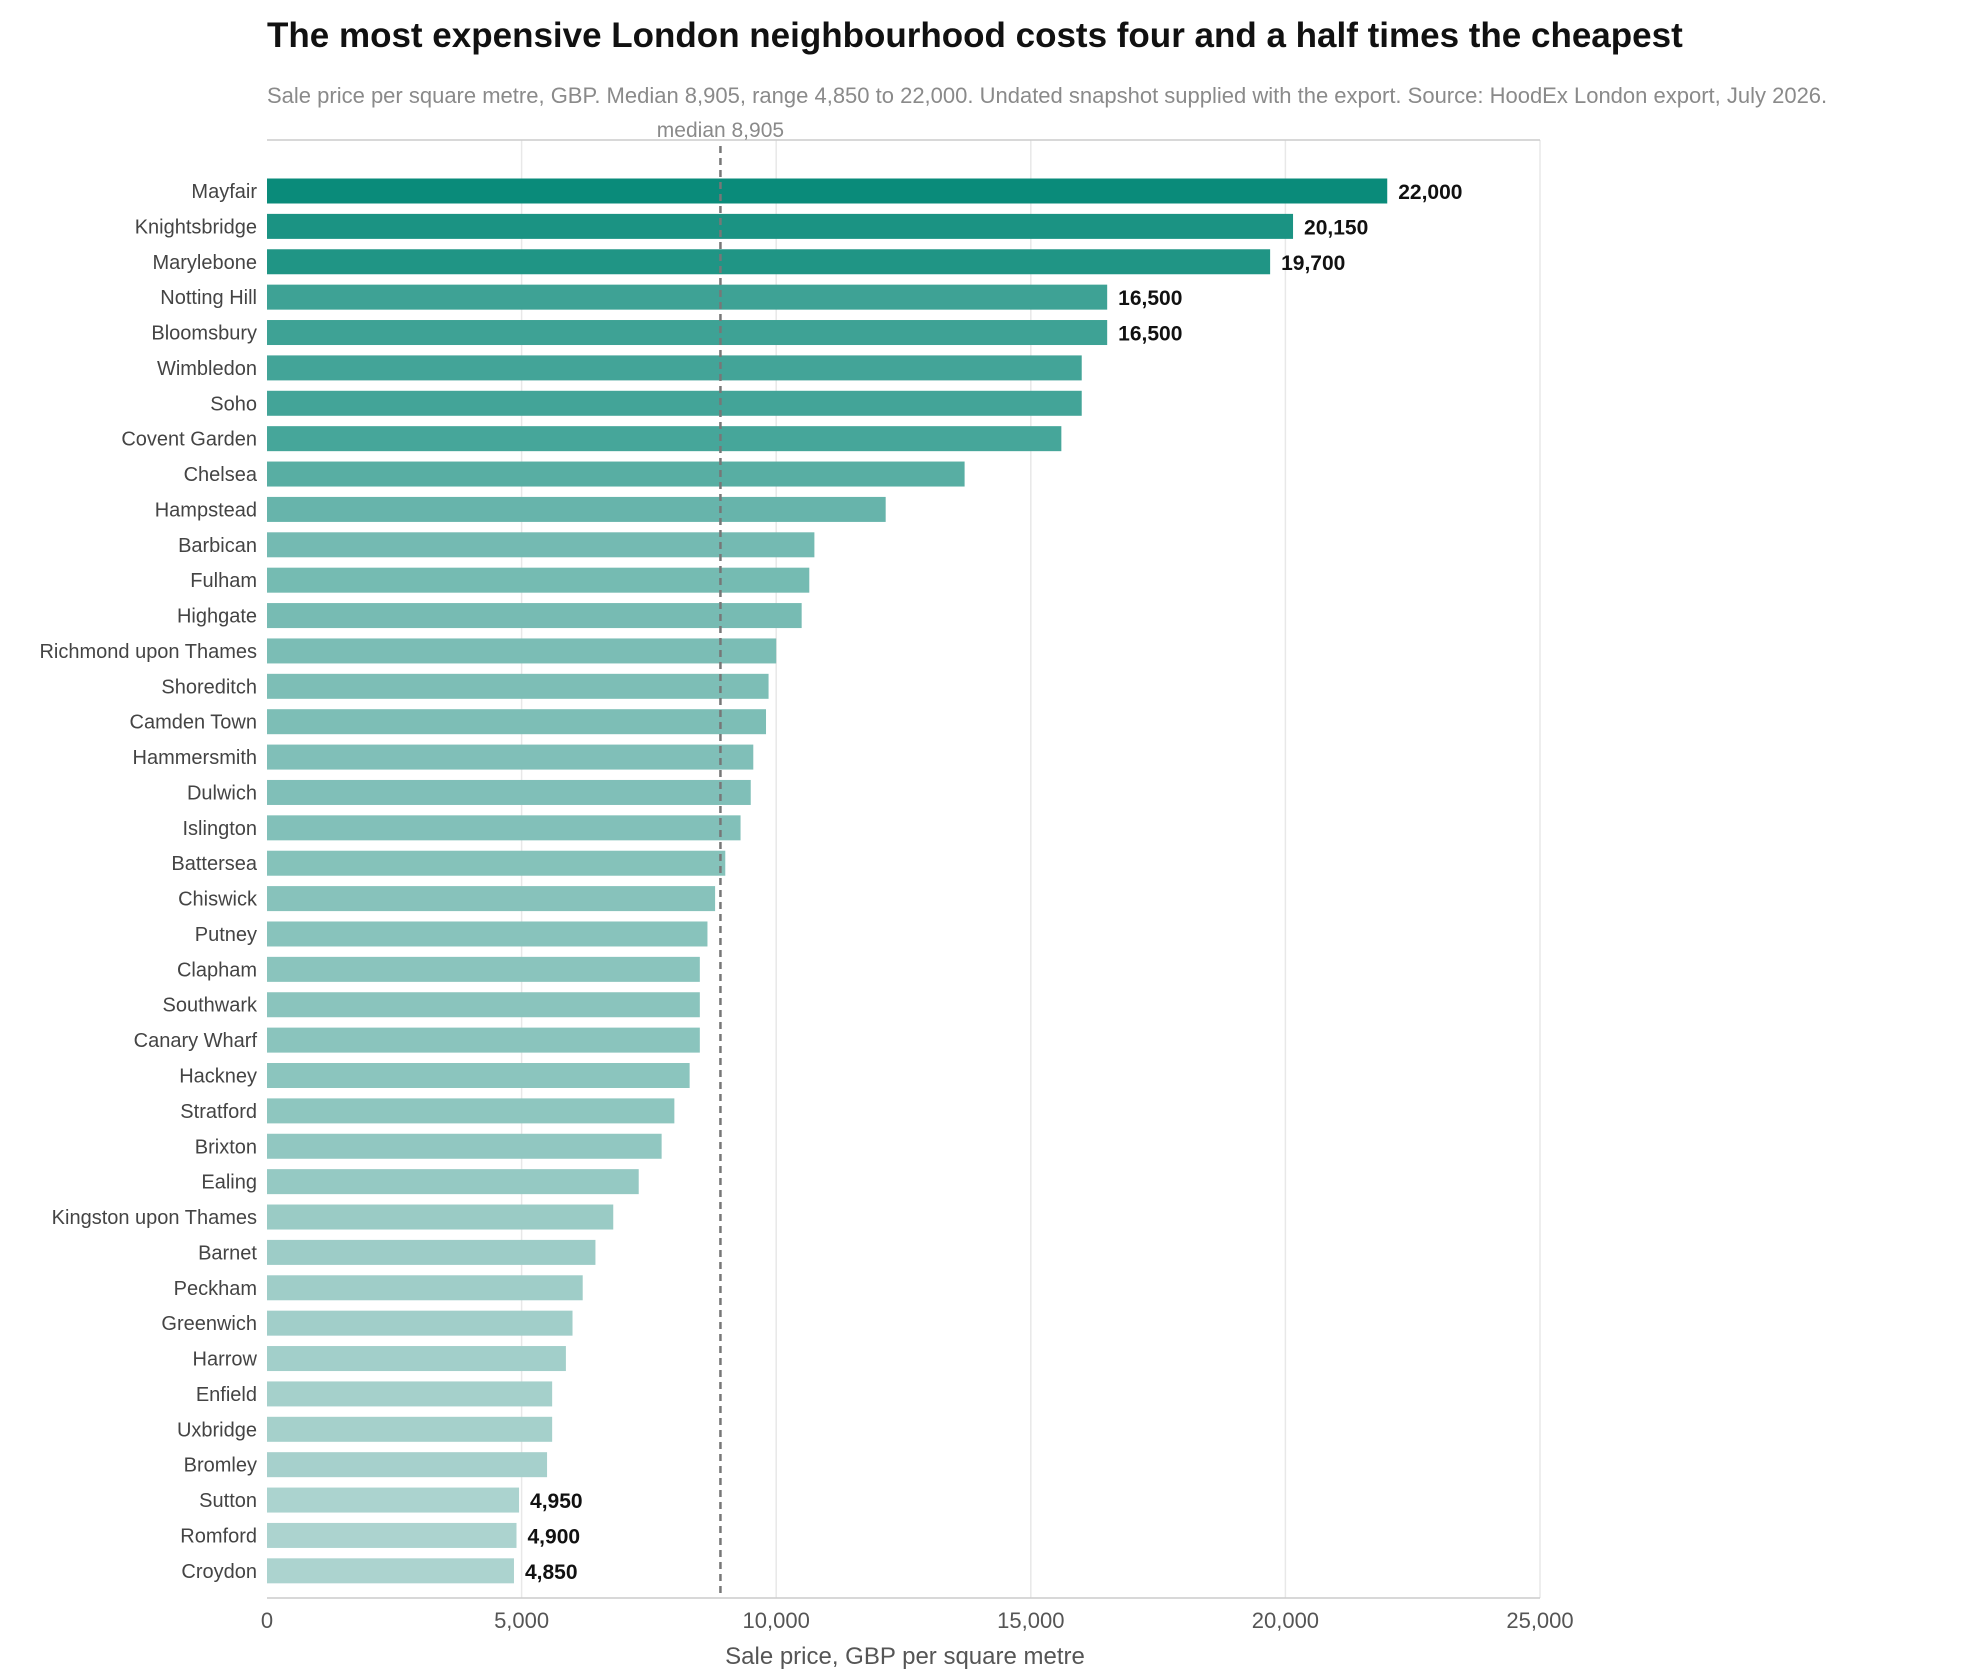 This screenshot has width=1977, height=1677. Describe the element at coordinates (214, 864) in the screenshot. I see `category-label: Battersea` at that location.